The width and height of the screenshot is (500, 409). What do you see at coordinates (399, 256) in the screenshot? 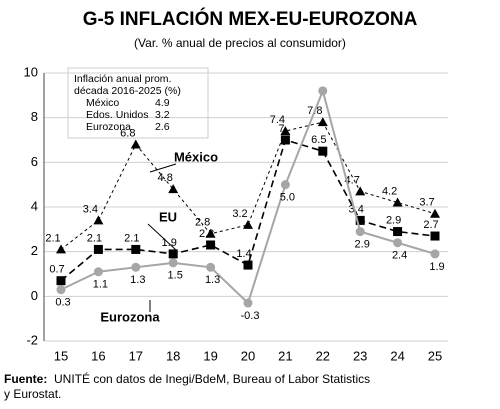
I see `data-label: 2.4` at bounding box center [399, 256].